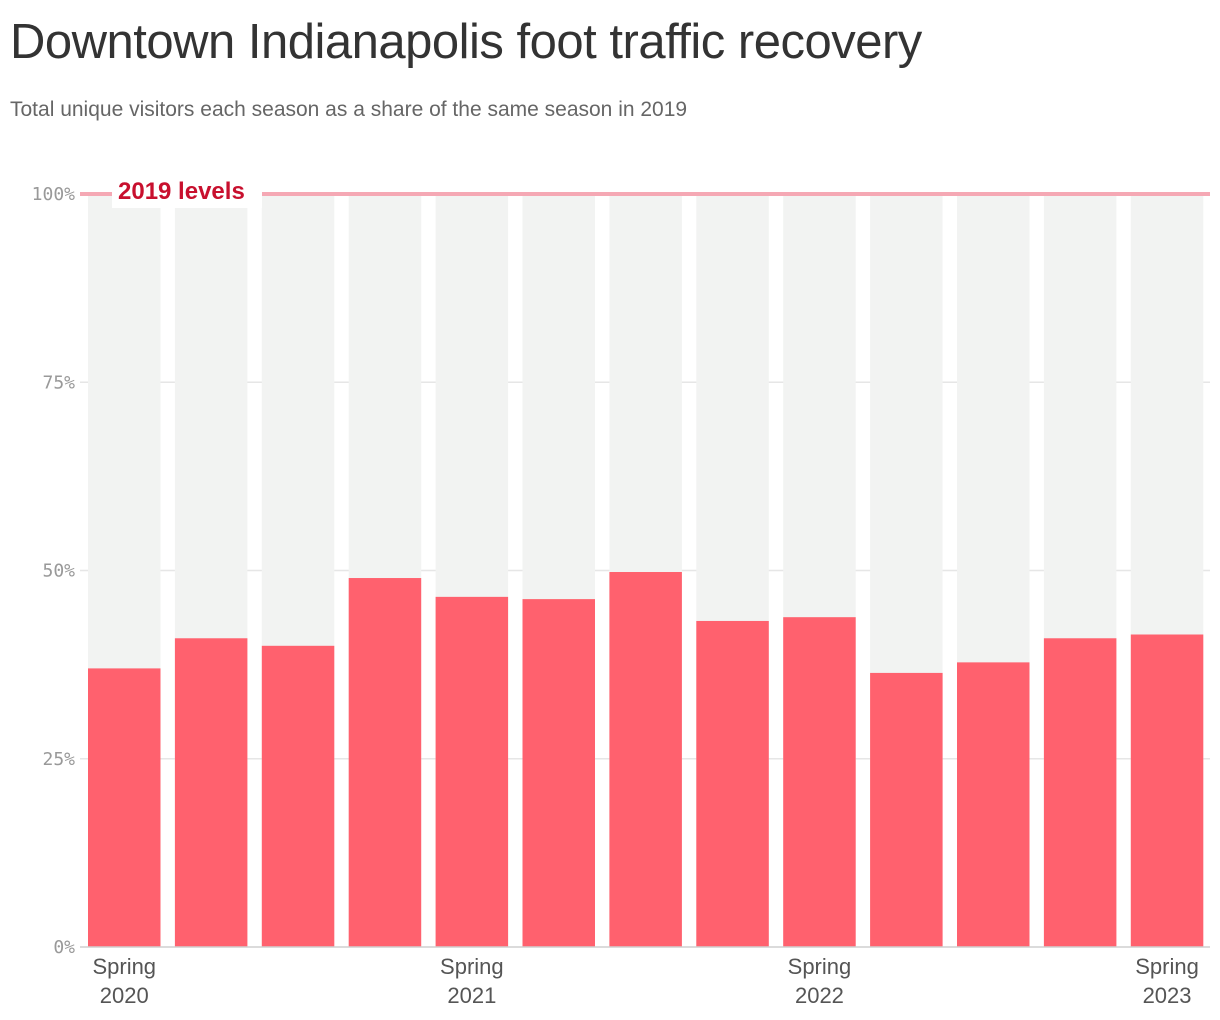 This screenshot has height=1020, width=1220. What do you see at coordinates (54, 194) in the screenshot?
I see `y-tick-label: 100%` at bounding box center [54, 194].